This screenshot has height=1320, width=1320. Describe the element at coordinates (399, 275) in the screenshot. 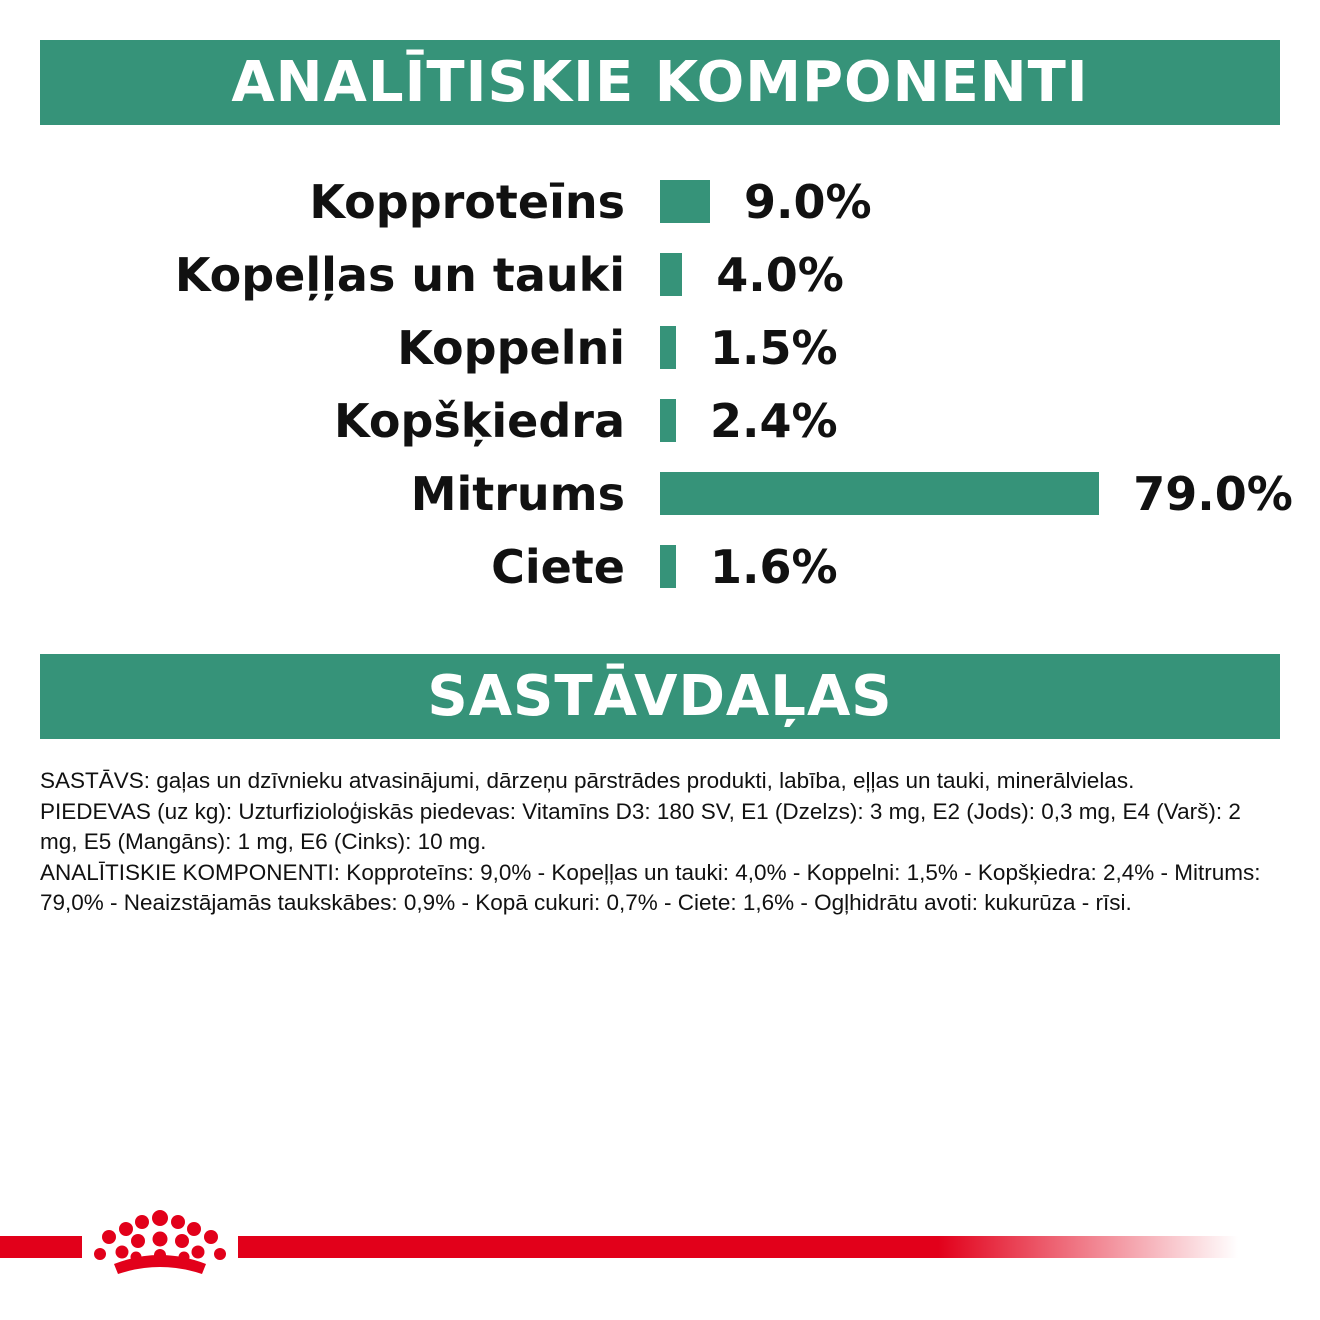

I see `category-label: Kopeļļas un tauki` at that location.